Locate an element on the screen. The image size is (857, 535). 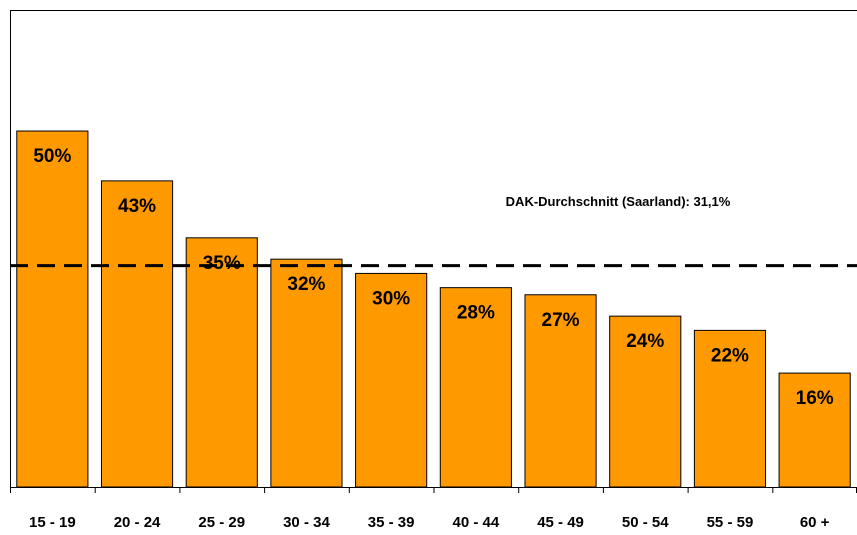
x-tick-label: 60 + is located at coordinates (815, 522).